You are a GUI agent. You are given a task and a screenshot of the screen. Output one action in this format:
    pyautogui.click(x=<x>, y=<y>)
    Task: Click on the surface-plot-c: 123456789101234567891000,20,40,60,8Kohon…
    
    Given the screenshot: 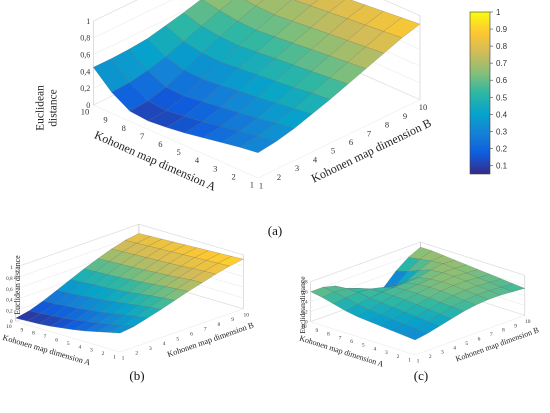 What is the action you would take?
    pyautogui.click(x=419, y=305)
    